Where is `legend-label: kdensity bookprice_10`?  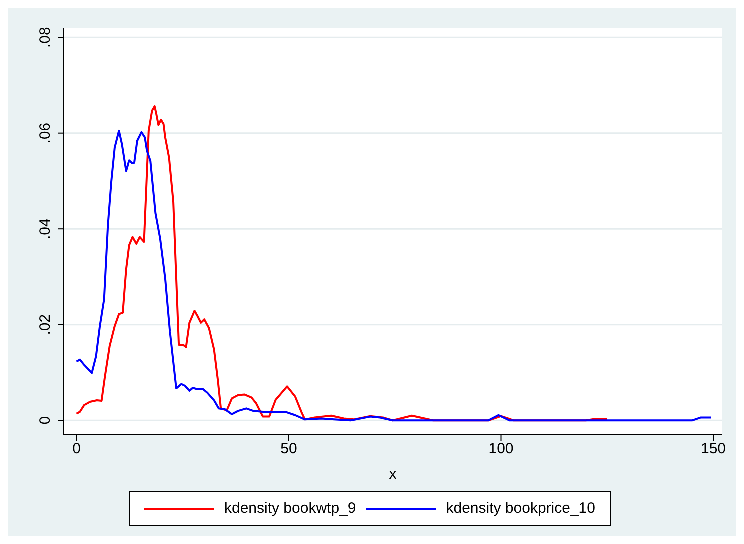
legend-label: kdensity bookprice_10 is located at coordinates (521, 508).